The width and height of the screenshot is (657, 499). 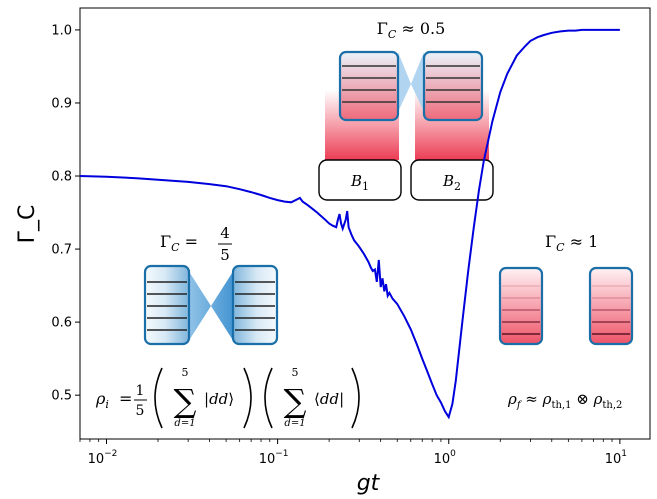 I want to click on y-tick-label: 0.9, so click(x=61, y=103).